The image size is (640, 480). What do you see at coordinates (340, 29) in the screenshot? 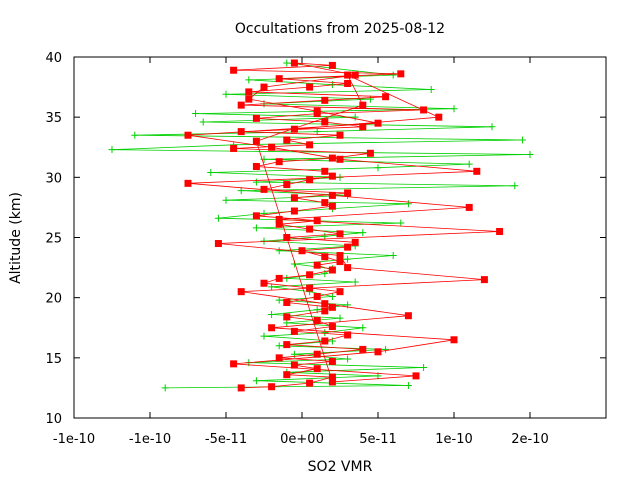
I see `chart-title: Occultations from 2025-08-12` at bounding box center [340, 29].